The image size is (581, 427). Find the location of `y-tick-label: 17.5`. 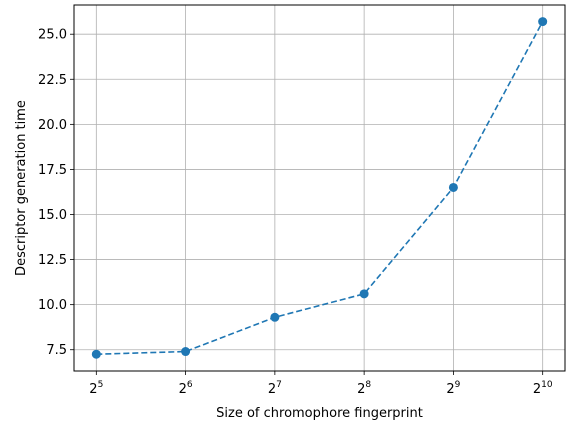

y-tick-label: 17.5 is located at coordinates (52, 170).